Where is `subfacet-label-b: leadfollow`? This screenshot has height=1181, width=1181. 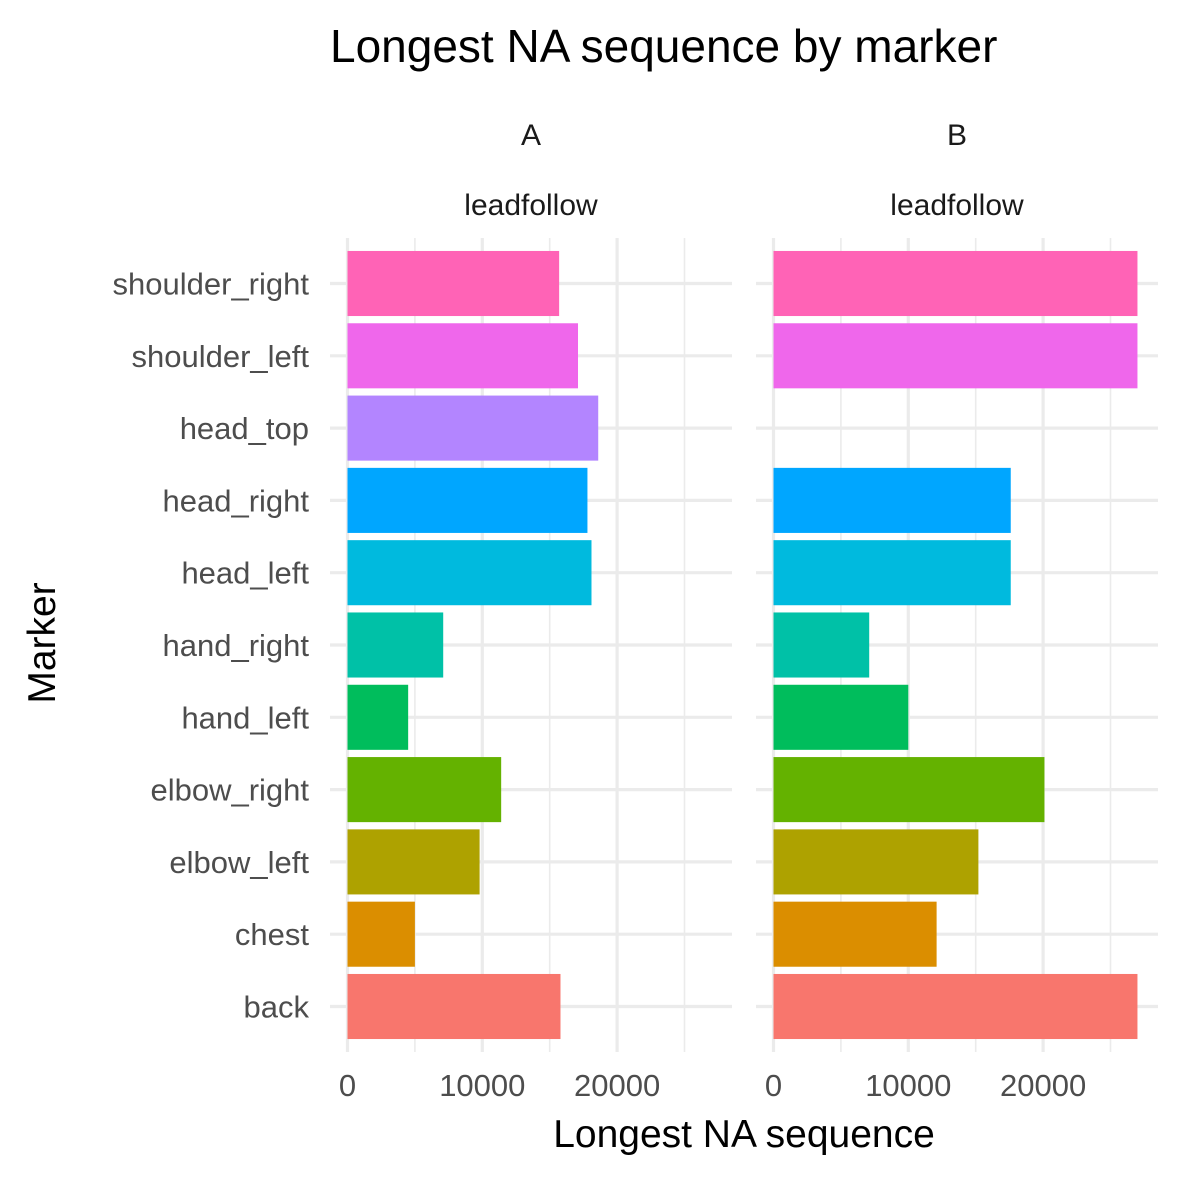
subfacet-label-b: leadfollow is located at coordinates (957, 205).